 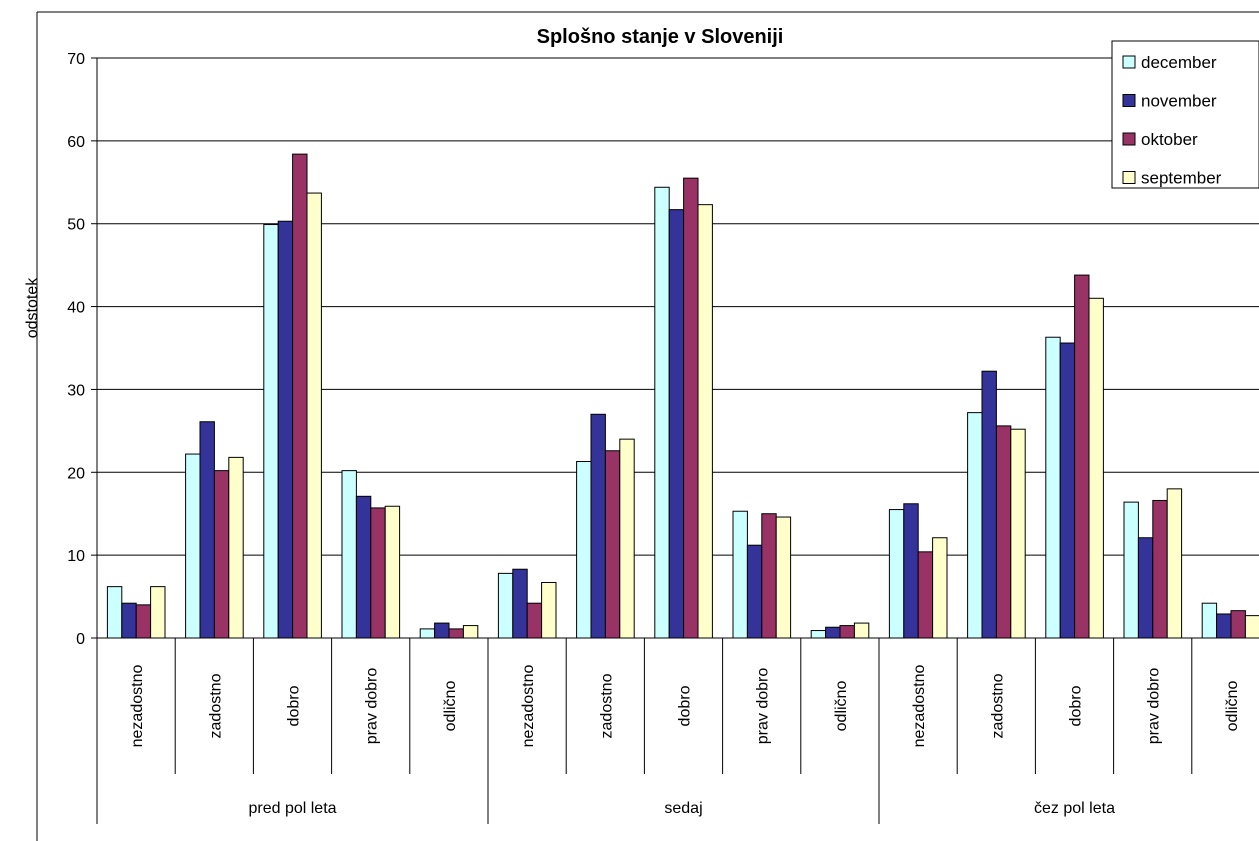 What do you see at coordinates (660, 37) in the screenshot?
I see `chart-title: Splošno stanje v Sloveniji` at bounding box center [660, 37].